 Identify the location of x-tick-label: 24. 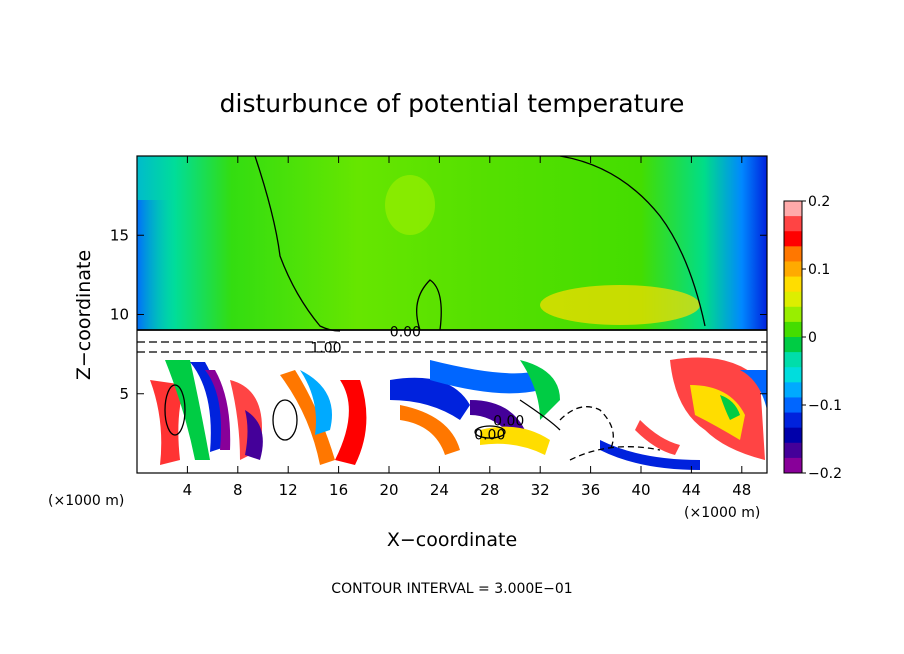
(439, 490).